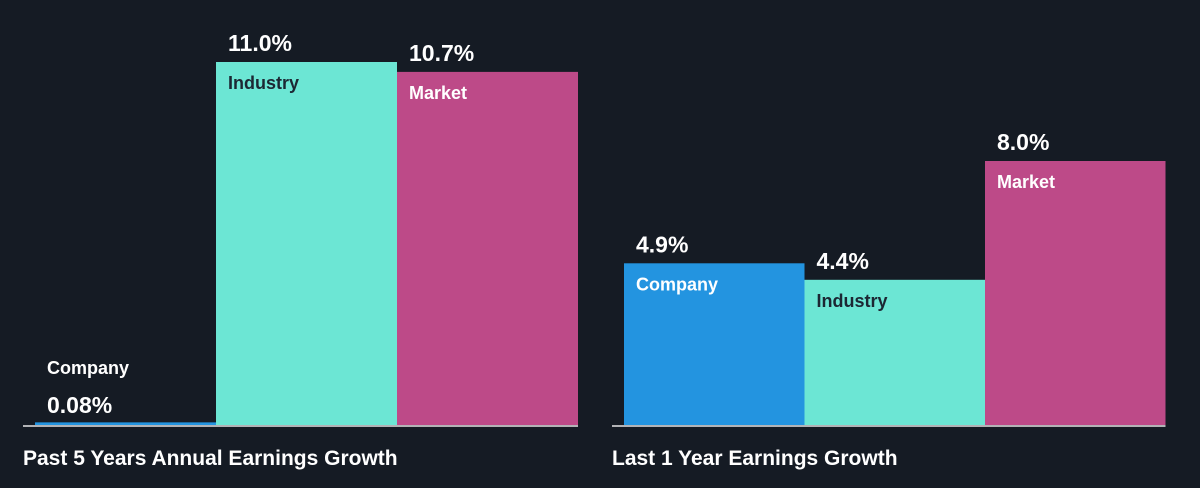 The width and height of the screenshot is (1200, 488). What do you see at coordinates (662, 244) in the screenshot?
I see `value-label-company: 4.9%` at bounding box center [662, 244].